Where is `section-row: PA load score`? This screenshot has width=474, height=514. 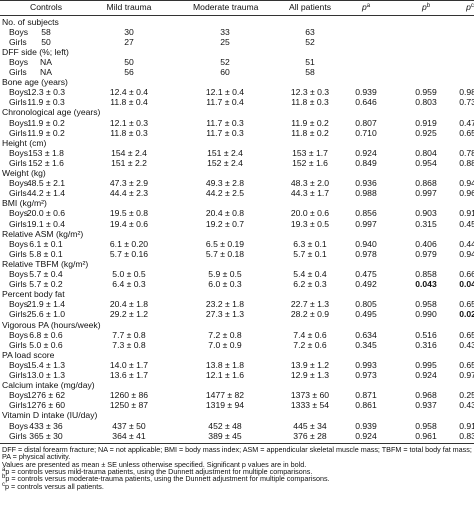
section-row: PA load score is located at coordinates (237, 355).